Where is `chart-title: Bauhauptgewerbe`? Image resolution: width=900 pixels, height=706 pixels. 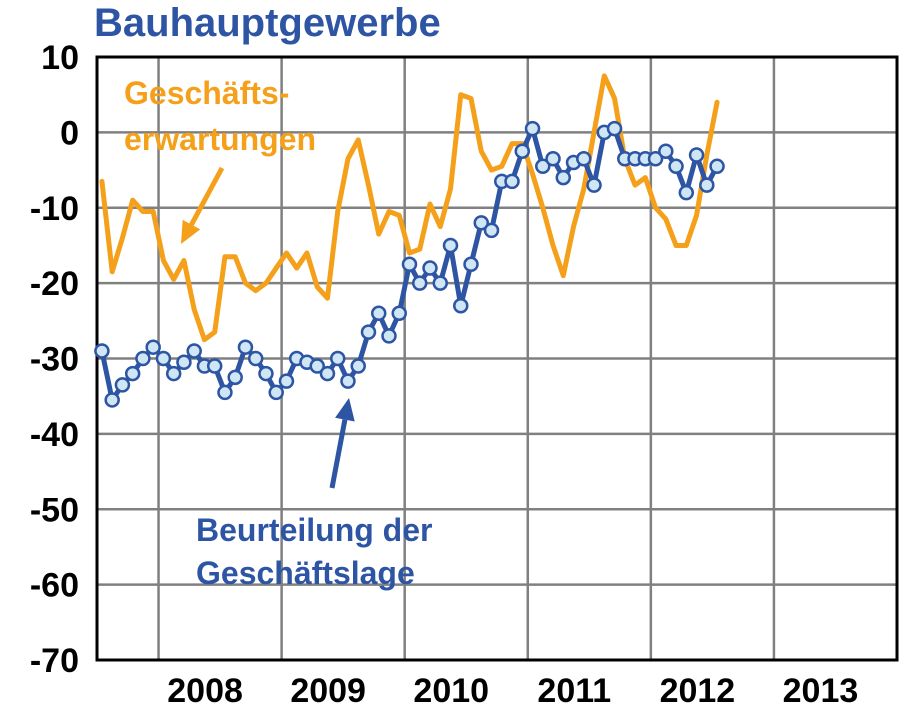 chart-title: Bauhauptgewerbe is located at coordinates (267, 23).